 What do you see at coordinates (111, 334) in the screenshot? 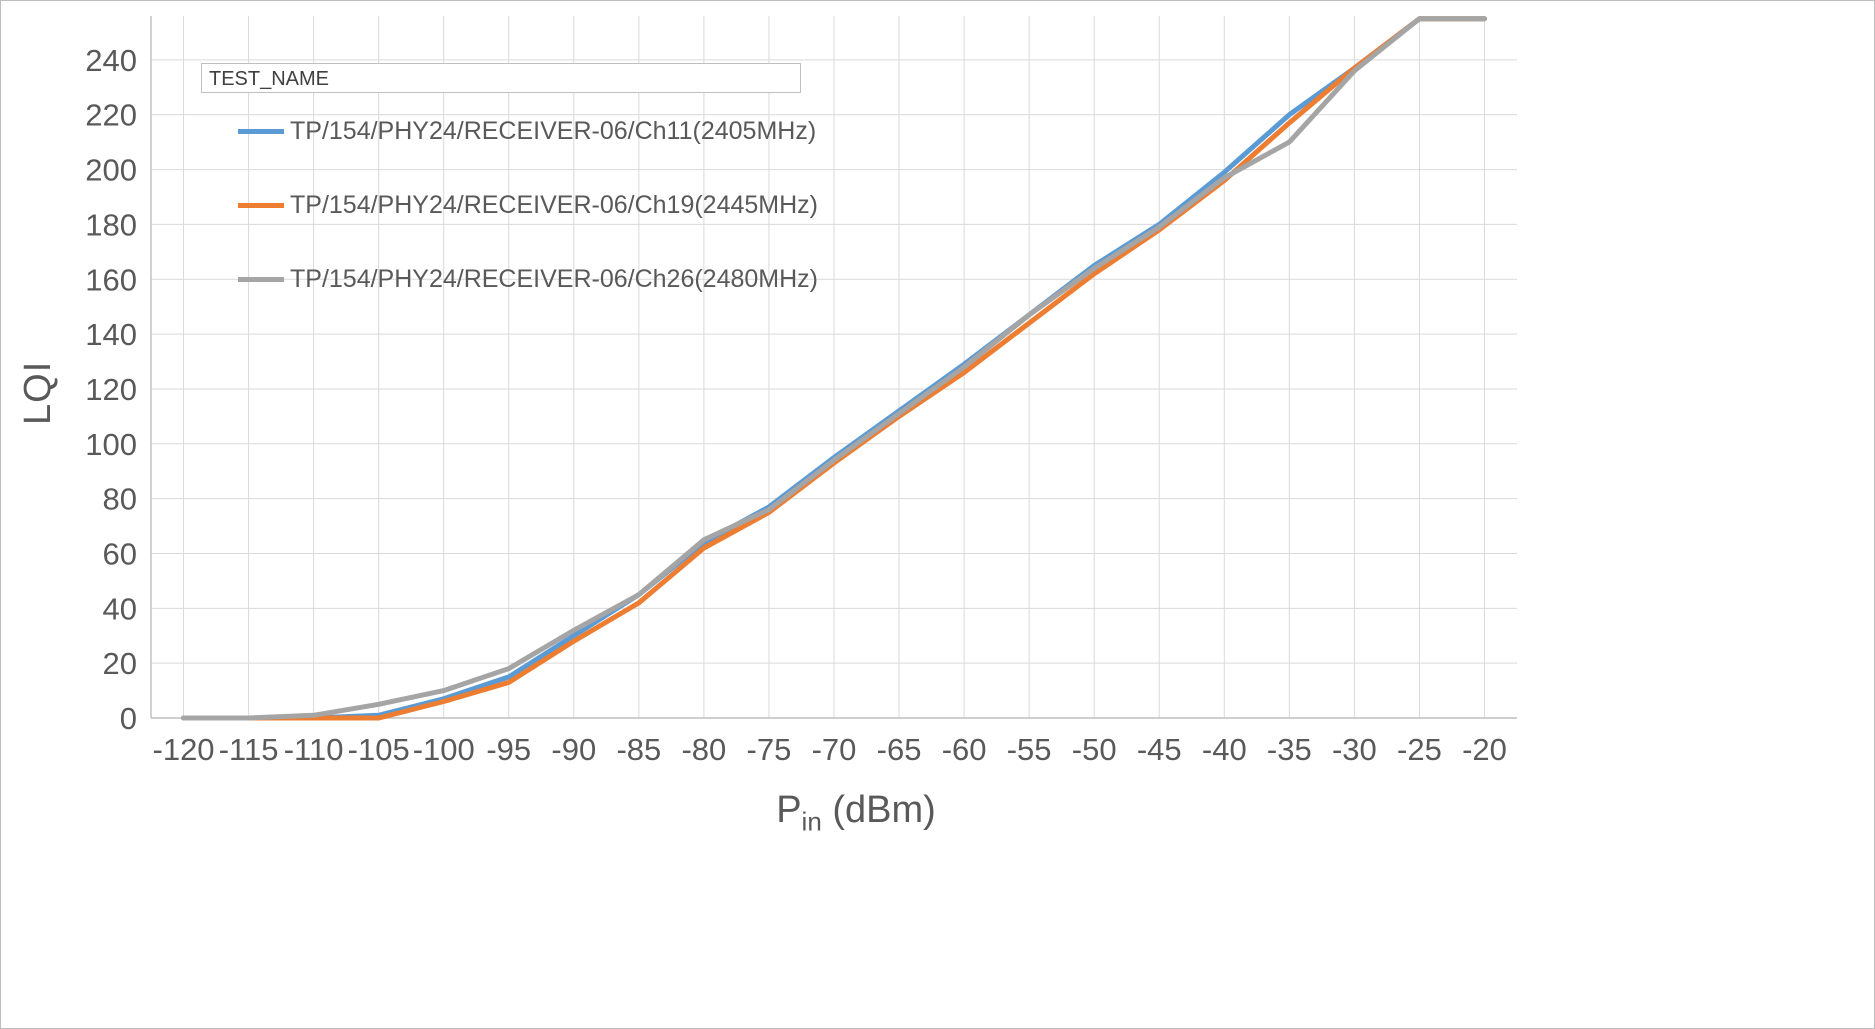
I see `y-tick-label: 140` at bounding box center [111, 334].